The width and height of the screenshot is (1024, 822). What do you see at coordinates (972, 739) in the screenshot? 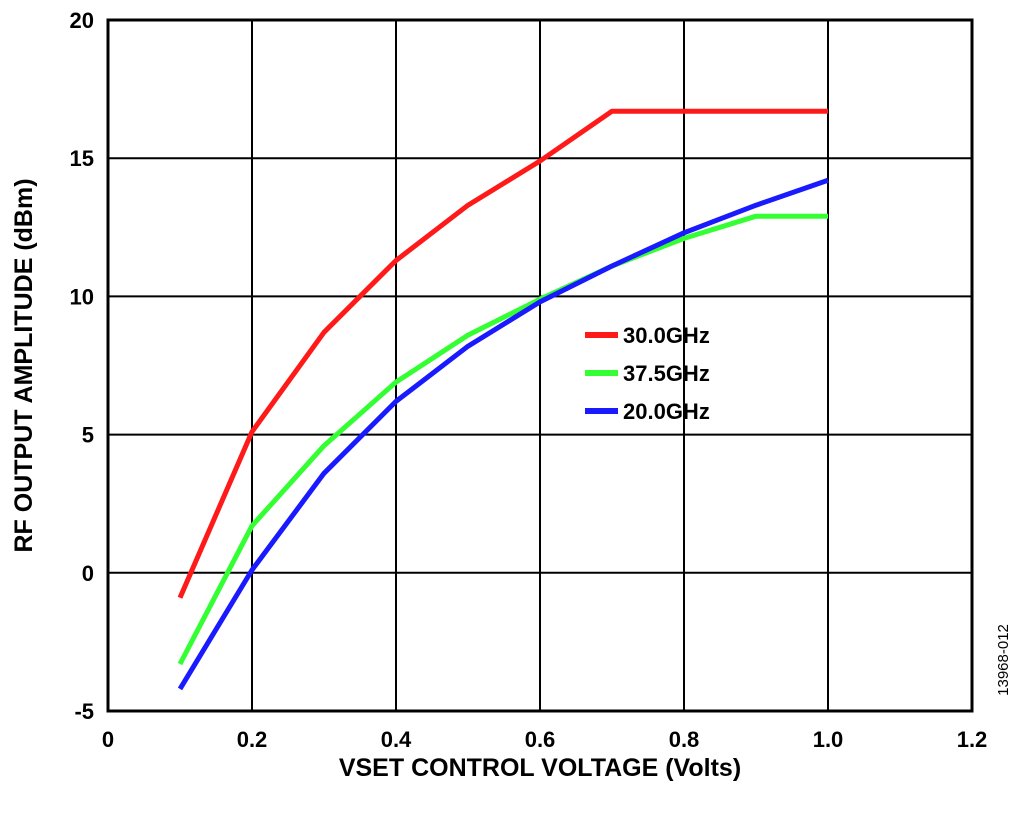
I see `x-tick-label: 1.2` at bounding box center [972, 739].